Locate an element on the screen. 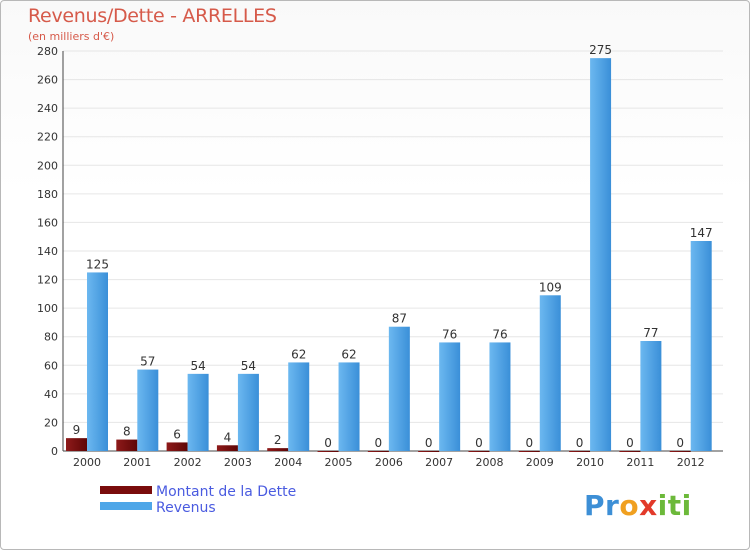 The width and height of the screenshot is (750, 551). x-tick-label: 2003 is located at coordinates (238, 462).